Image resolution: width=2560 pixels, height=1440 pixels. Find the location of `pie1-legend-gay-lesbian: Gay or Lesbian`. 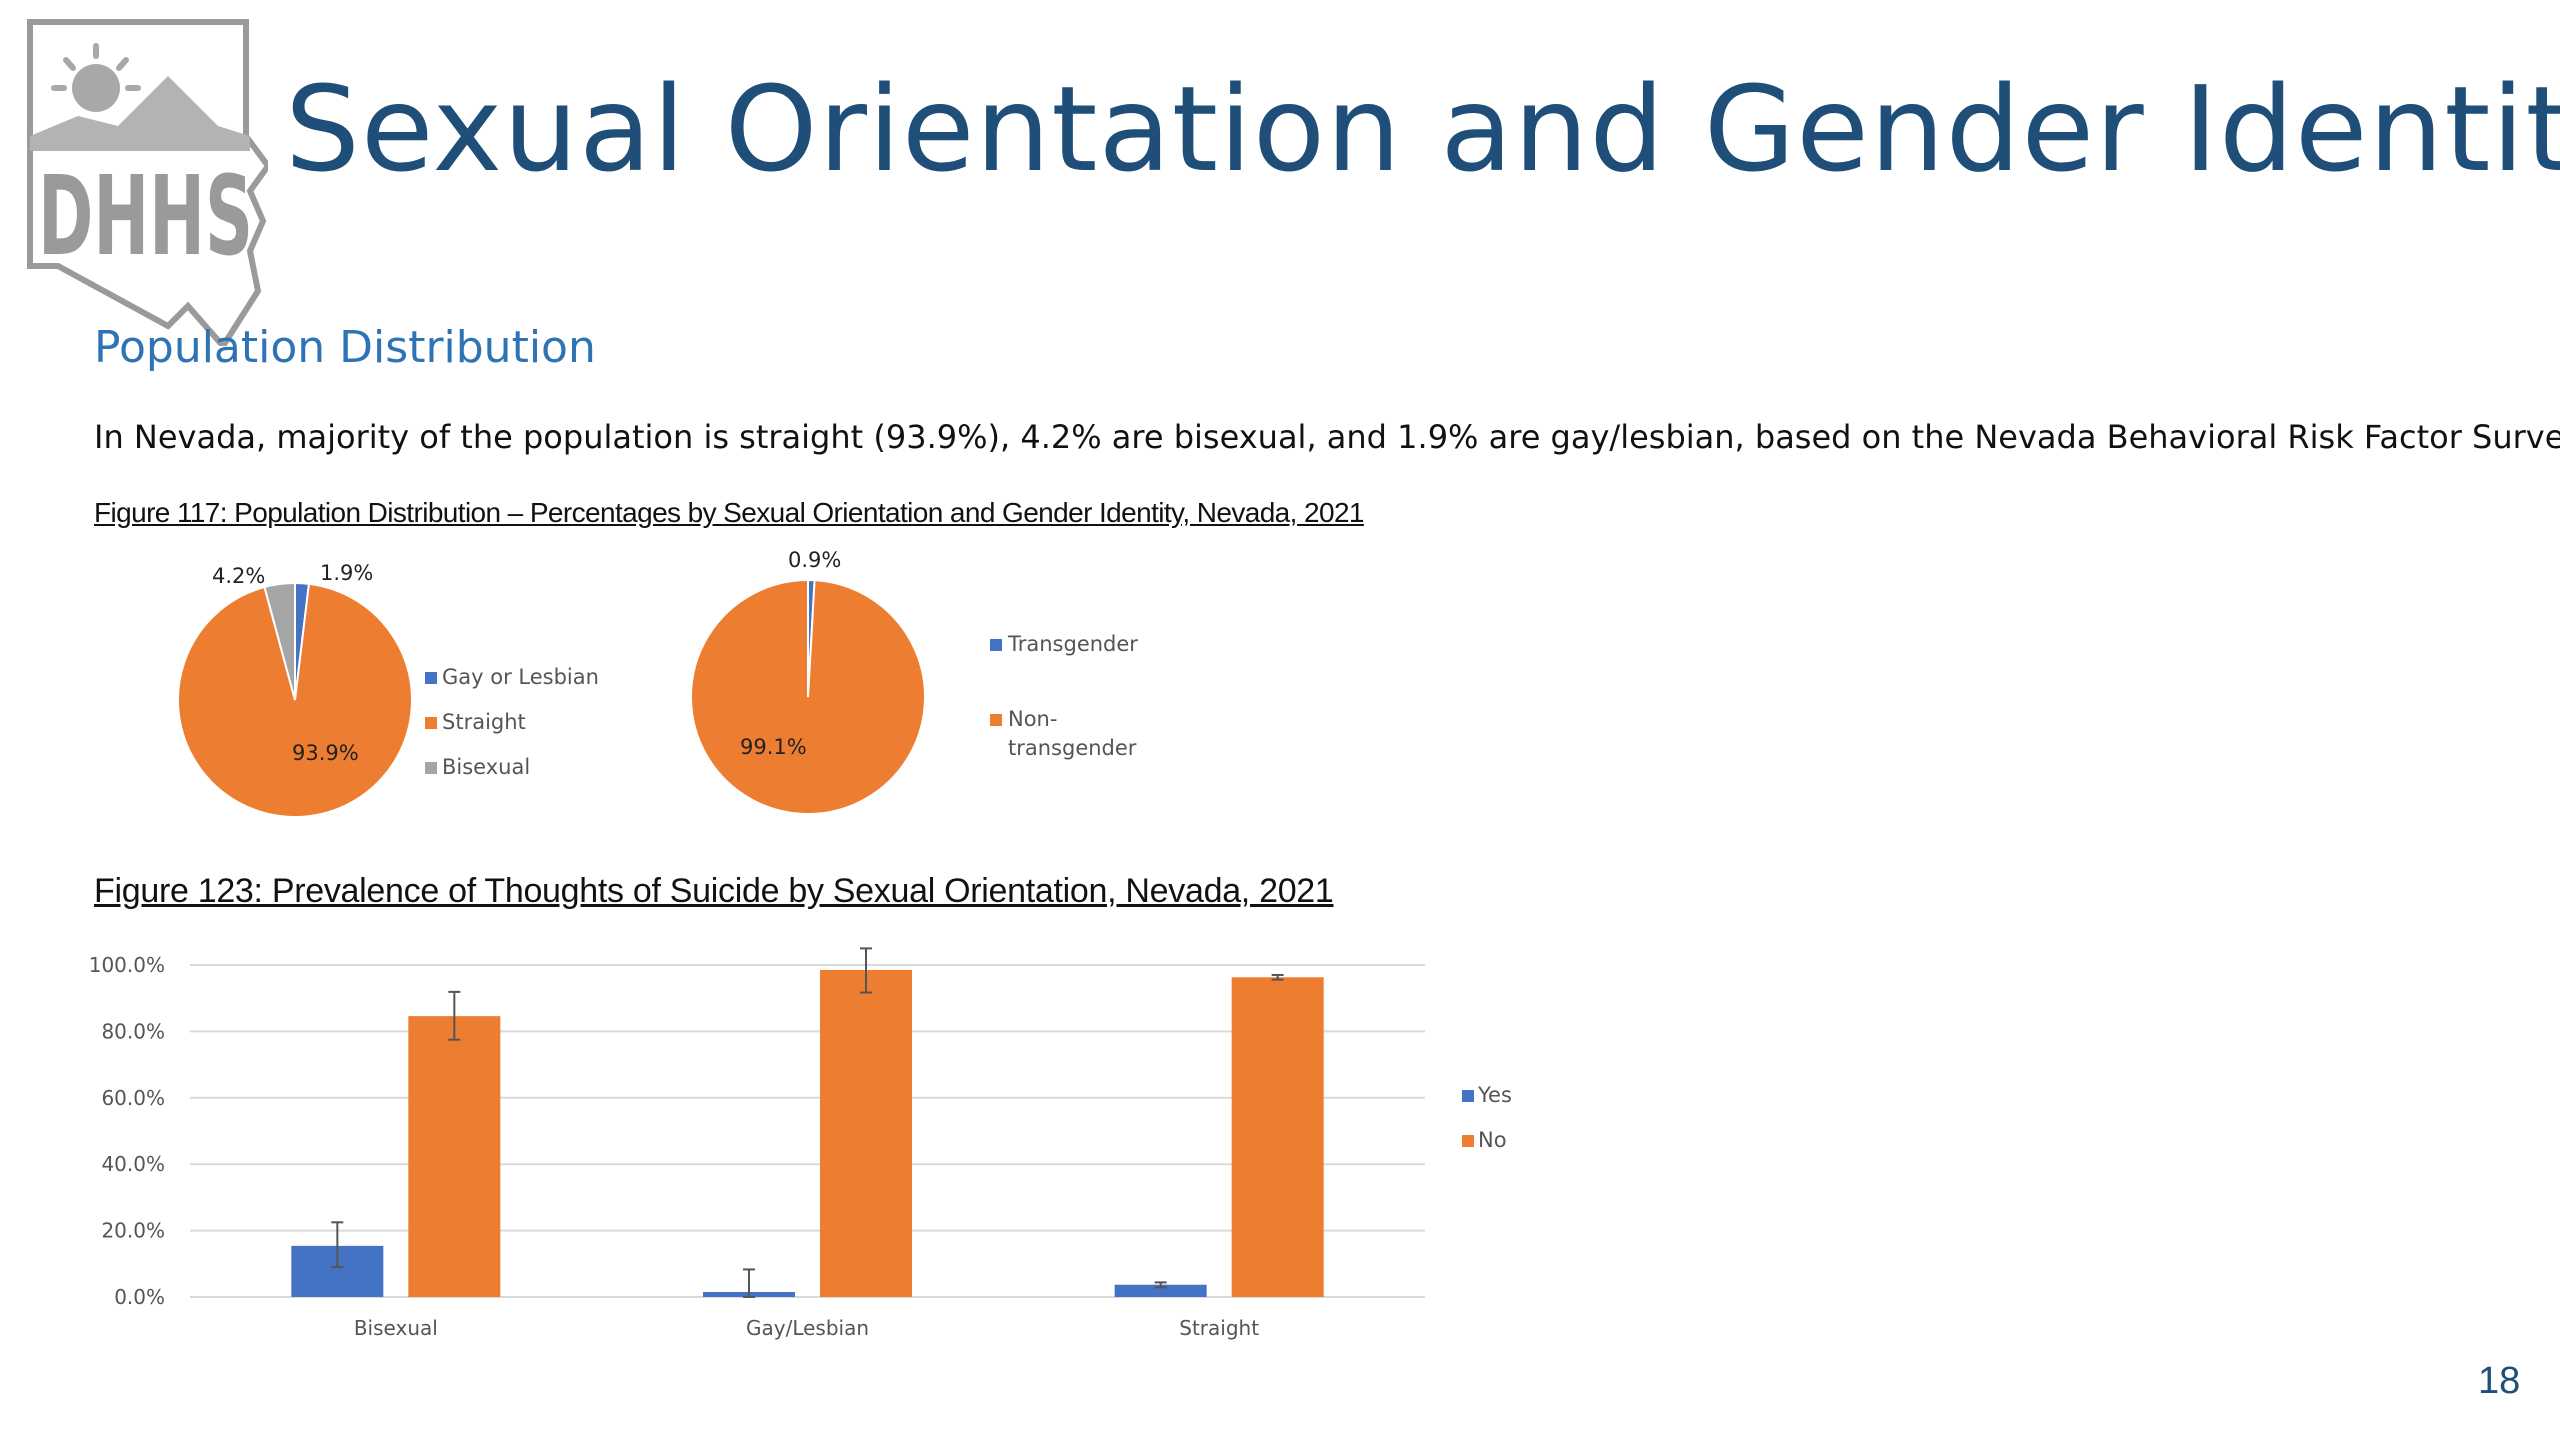

pie1-legend-gay-lesbian: Gay or Lesbian is located at coordinates (520, 677).